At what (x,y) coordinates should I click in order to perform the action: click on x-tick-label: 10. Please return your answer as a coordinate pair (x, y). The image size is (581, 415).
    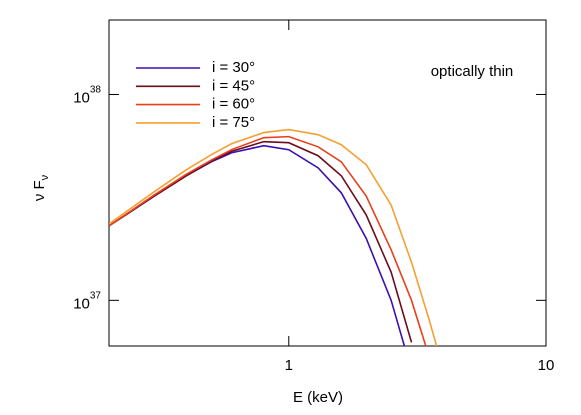
    Looking at the image, I should click on (546, 365).